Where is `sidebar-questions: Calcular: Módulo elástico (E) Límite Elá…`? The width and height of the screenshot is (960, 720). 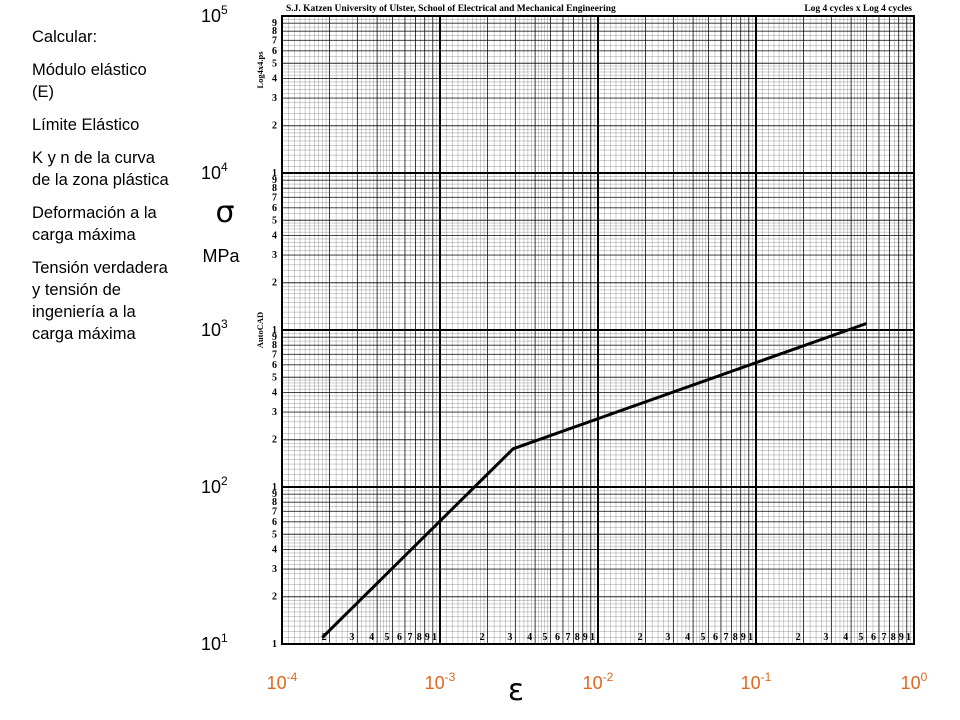
sidebar-questions: Calcular: Módulo elástico (E) Límite Elá… is located at coordinates (102, 191).